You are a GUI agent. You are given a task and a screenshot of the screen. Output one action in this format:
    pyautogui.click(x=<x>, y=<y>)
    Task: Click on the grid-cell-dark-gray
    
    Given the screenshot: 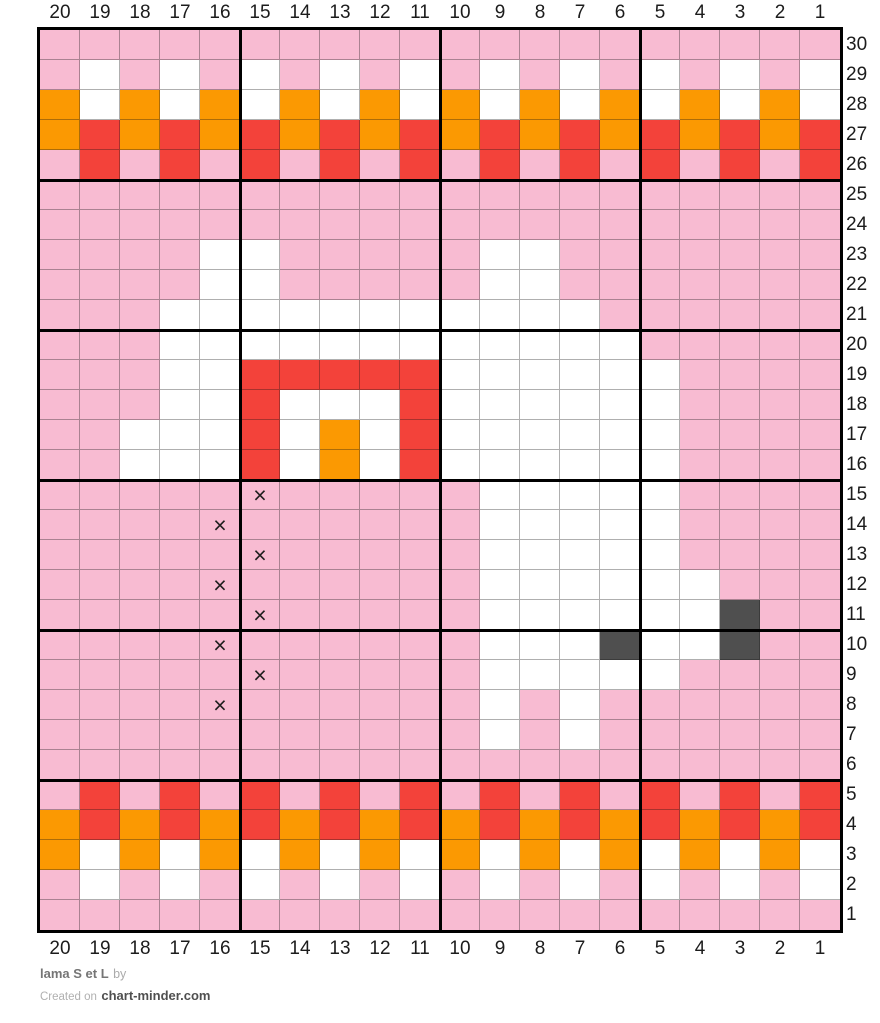 What is the action you would take?
    pyautogui.click(x=740, y=645)
    